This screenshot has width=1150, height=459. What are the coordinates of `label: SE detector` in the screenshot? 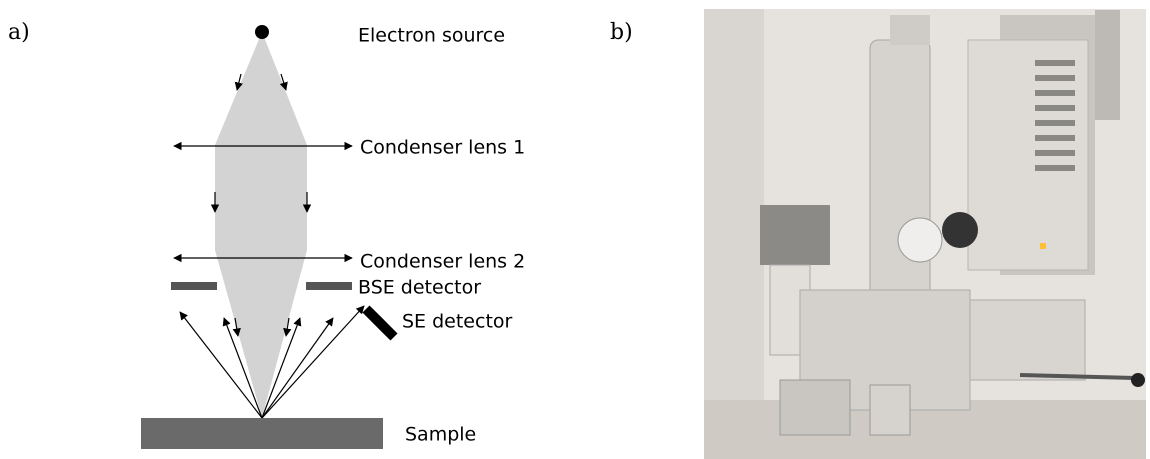 It's located at (457, 322).